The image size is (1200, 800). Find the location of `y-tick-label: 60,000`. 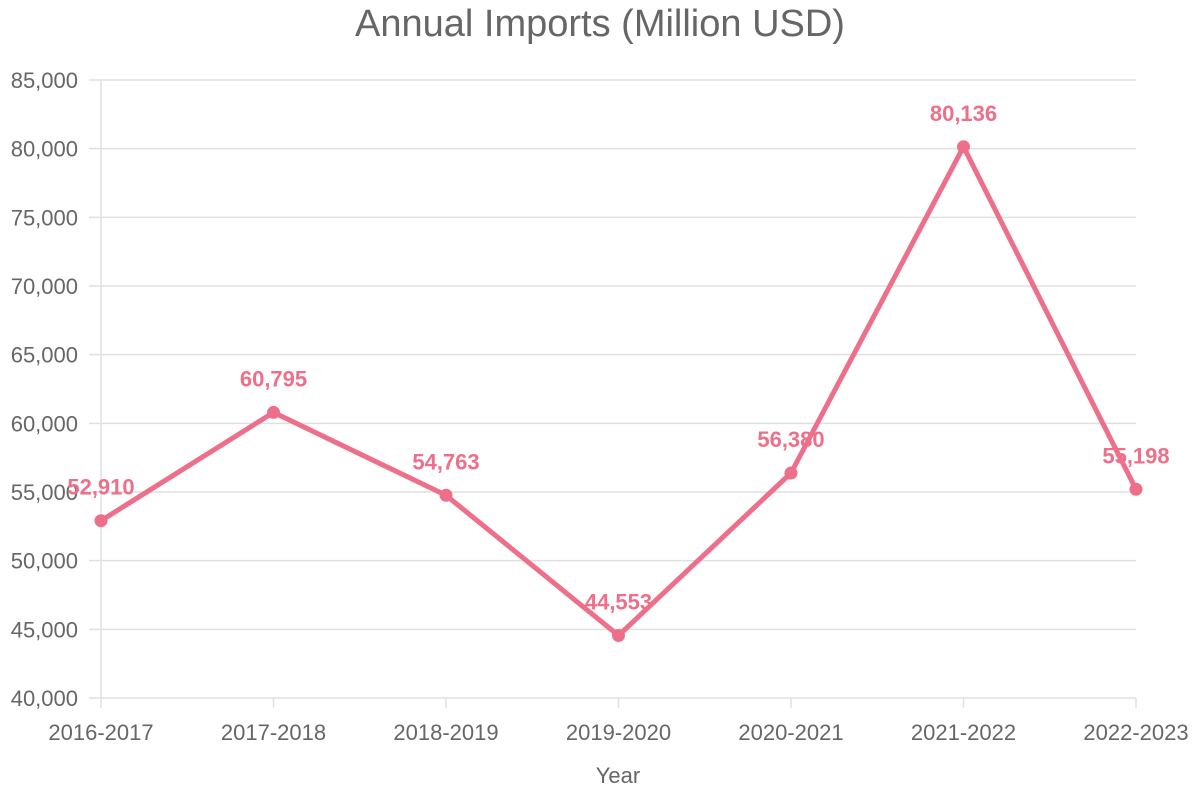

y-tick-label: 60,000 is located at coordinates (44, 423).